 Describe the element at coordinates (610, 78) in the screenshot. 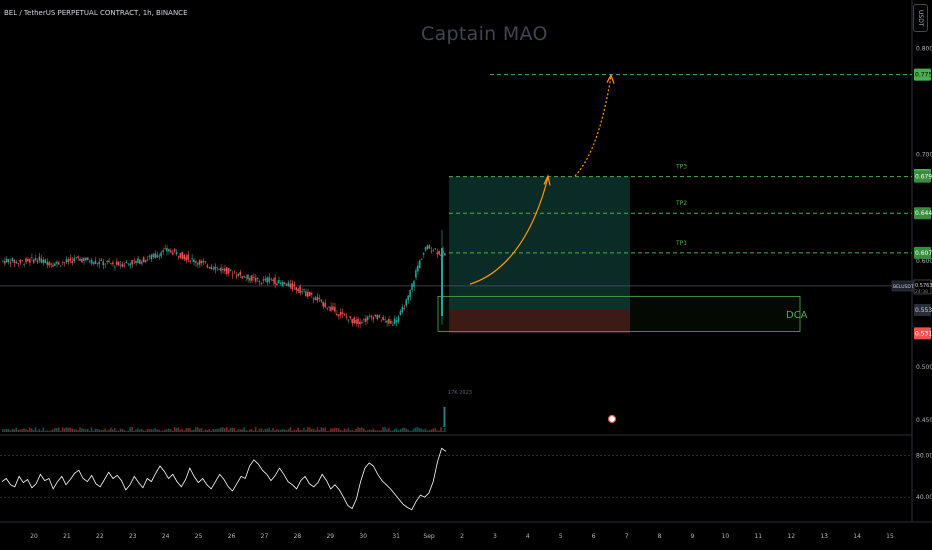

I see `projection-arrow-dotted-head` at that location.